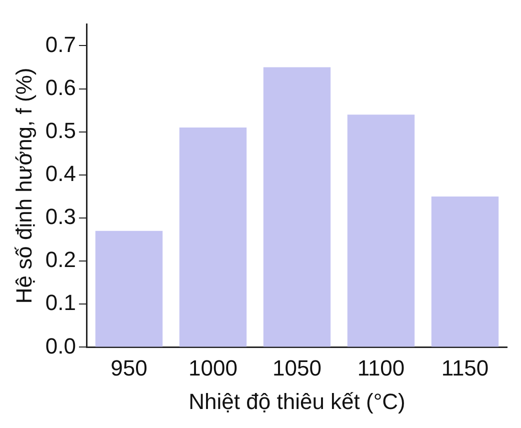  I want to click on x-tick-label: 1150, so click(465, 367).